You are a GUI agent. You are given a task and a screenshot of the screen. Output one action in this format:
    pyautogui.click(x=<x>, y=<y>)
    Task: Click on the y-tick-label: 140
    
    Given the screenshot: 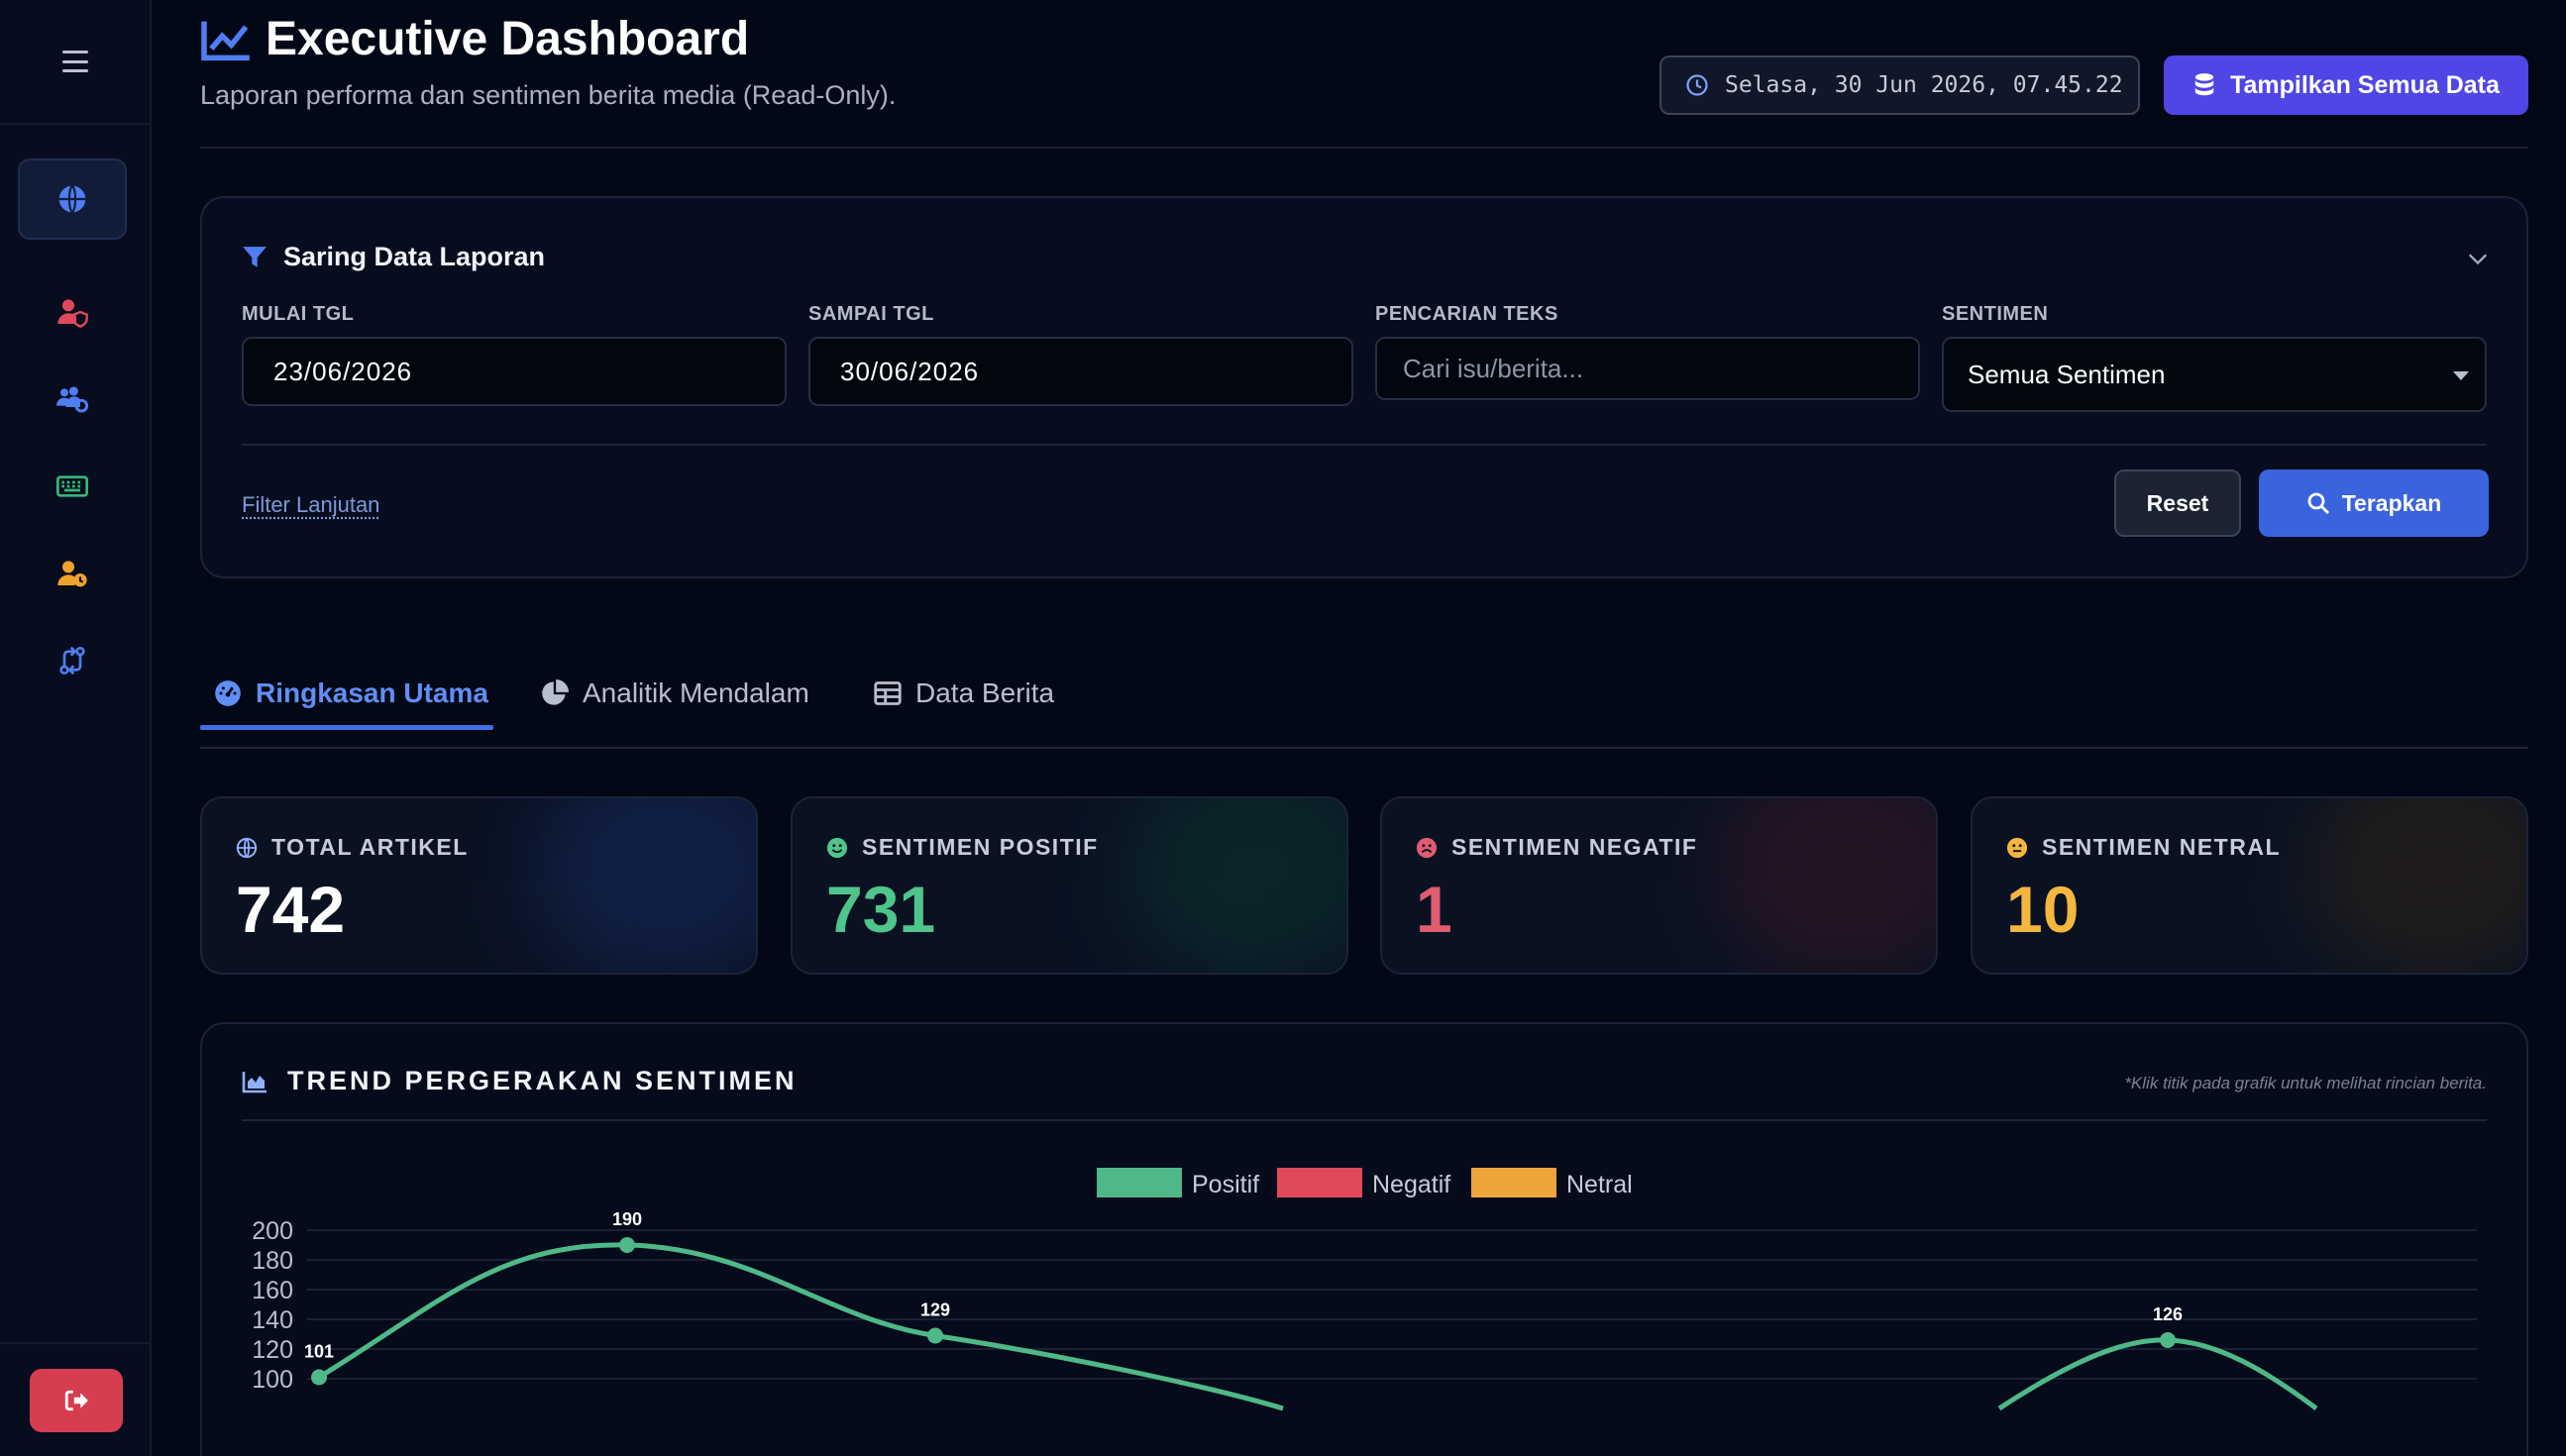 What is the action you would take?
    pyautogui.click(x=272, y=1320)
    